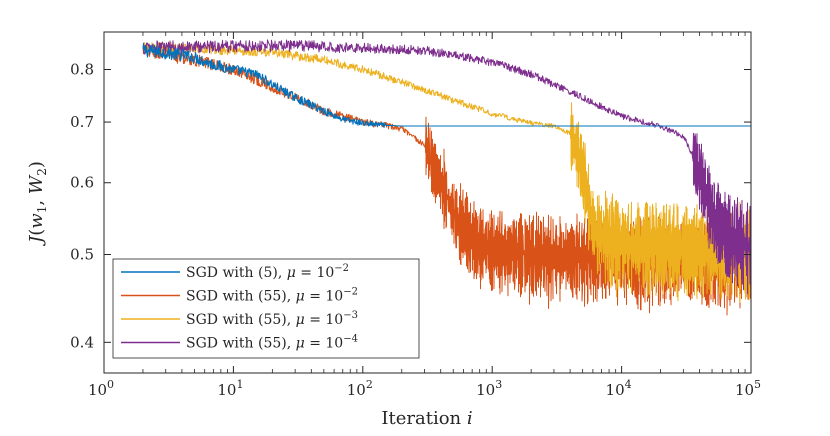 The image size is (830, 436). What do you see at coordinates (101, 388) in the screenshot?
I see `x-tick-label: 10⁰` at bounding box center [101, 388].